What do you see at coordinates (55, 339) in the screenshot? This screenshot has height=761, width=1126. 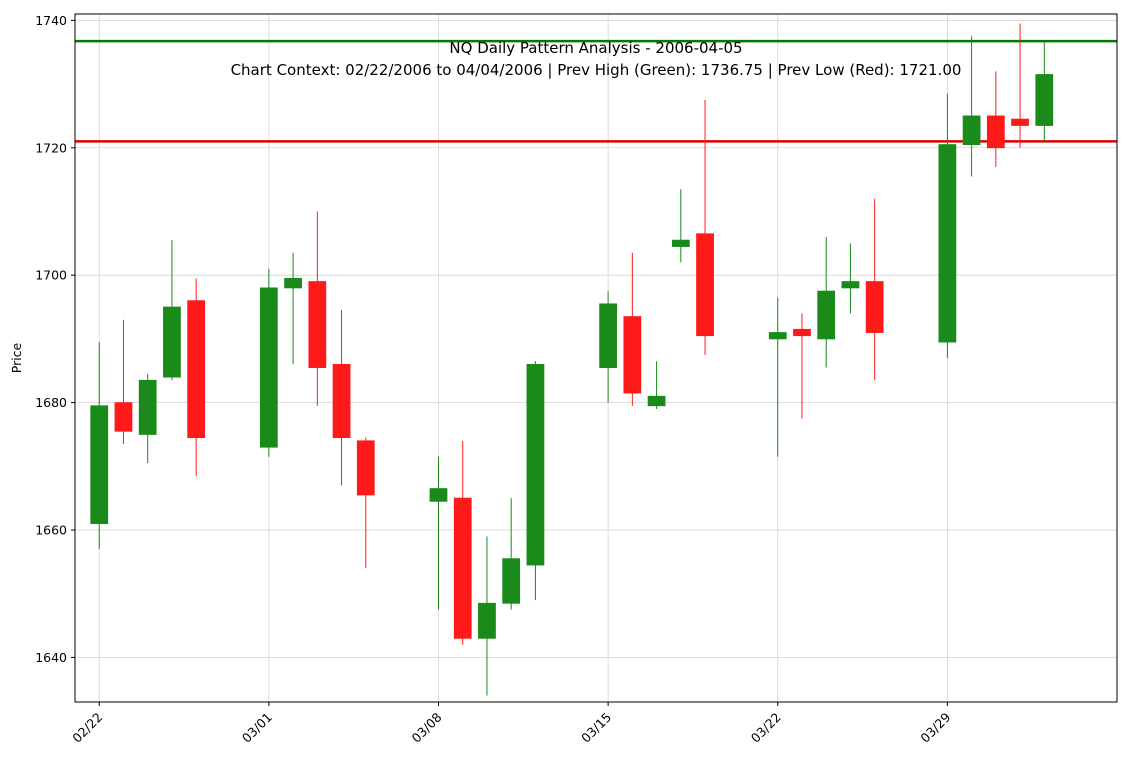 I see `y-axis: 1640 1660 1680 1700 1720 1740` at bounding box center [55, 339].